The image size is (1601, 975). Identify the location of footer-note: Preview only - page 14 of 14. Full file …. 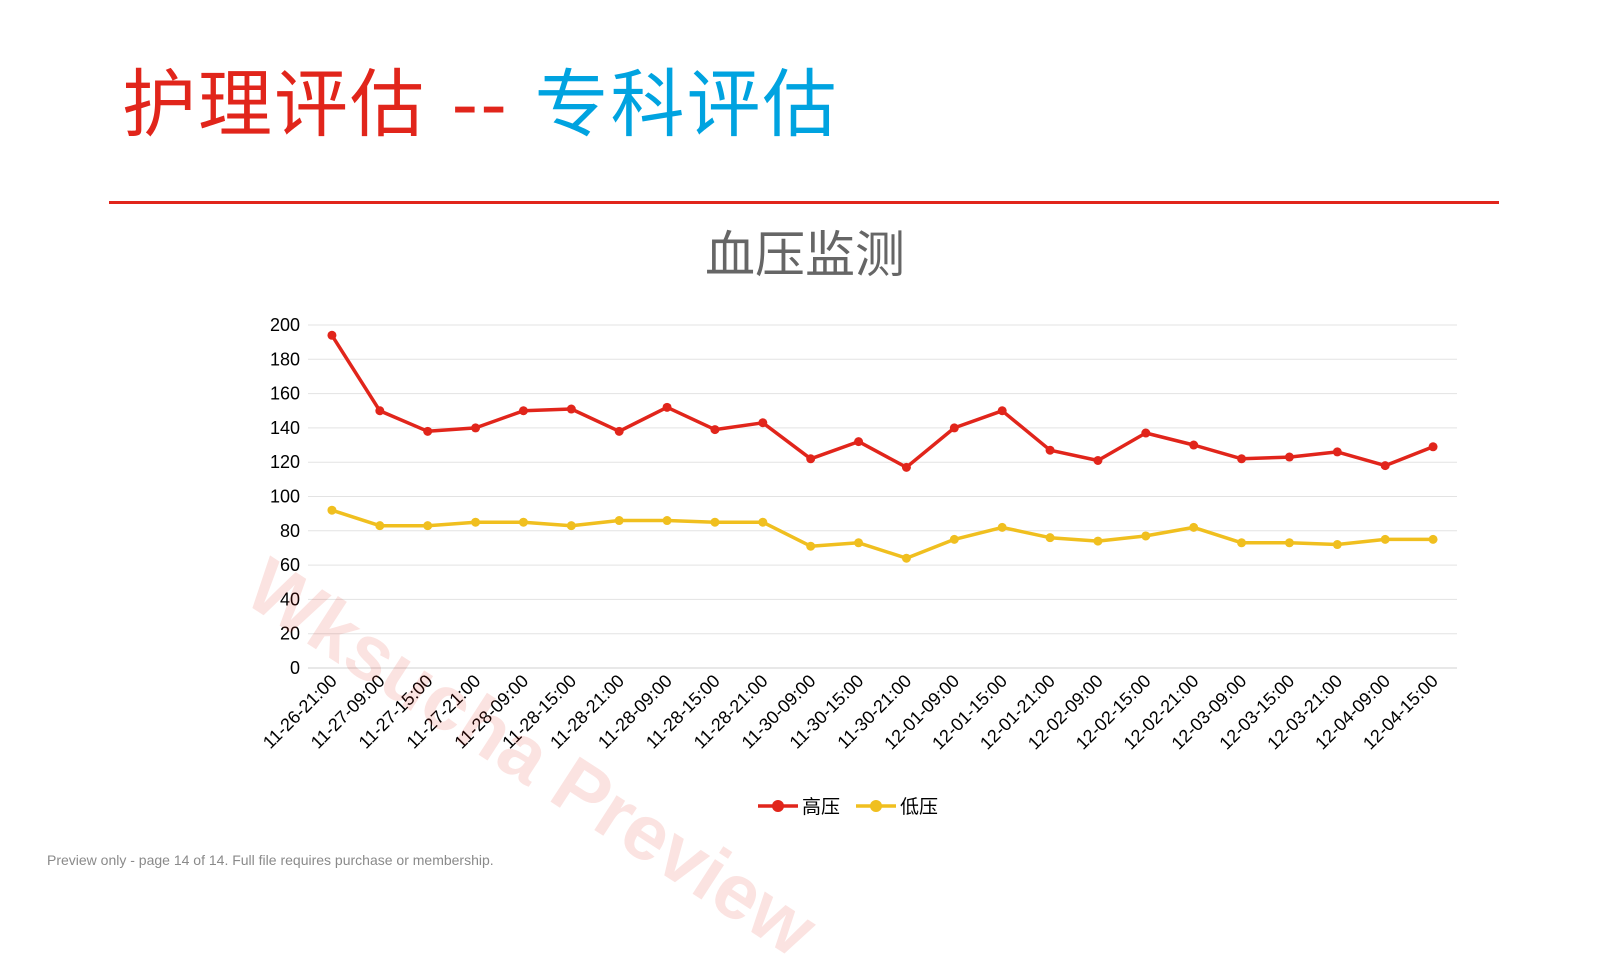
(270, 860).